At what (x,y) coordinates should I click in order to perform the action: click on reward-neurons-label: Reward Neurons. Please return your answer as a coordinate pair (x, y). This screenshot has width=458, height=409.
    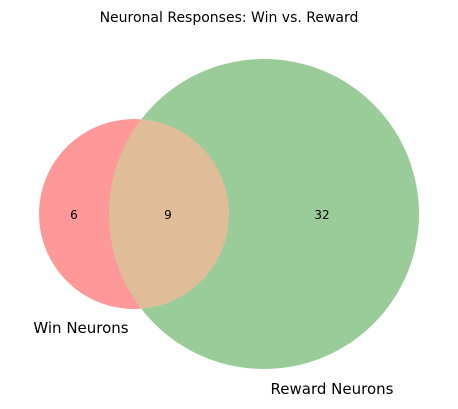
    Looking at the image, I should click on (332, 389).